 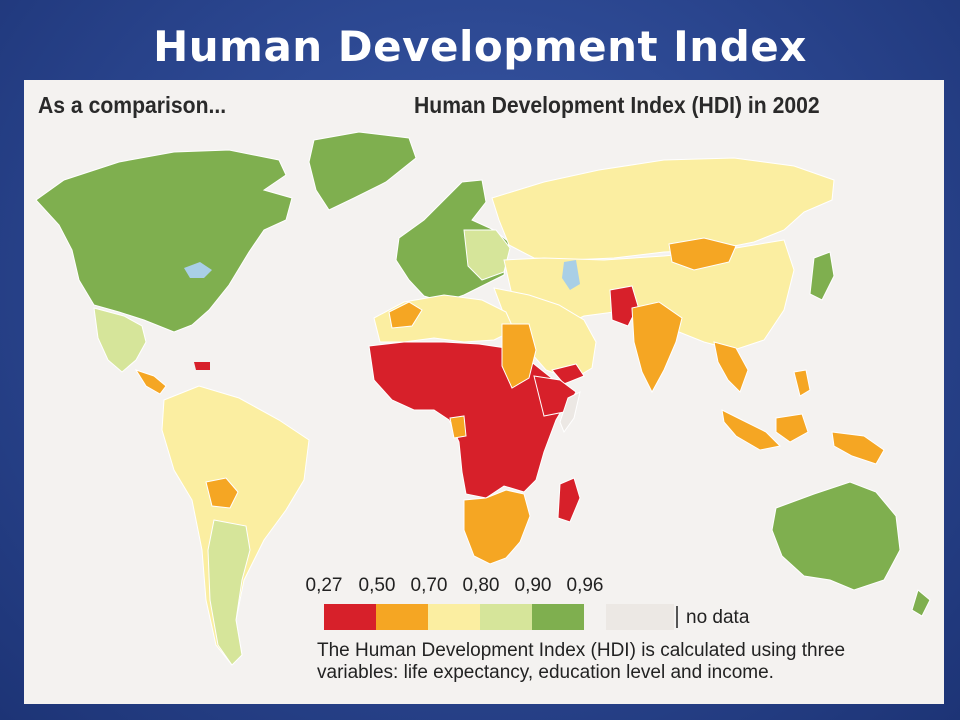 What do you see at coordinates (921, 603) in the screenshot?
I see `region-new-zealand` at bounding box center [921, 603].